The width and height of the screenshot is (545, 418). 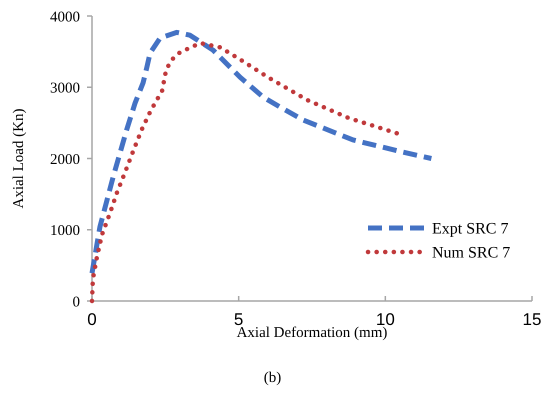 What do you see at coordinates (92, 319) in the screenshot?
I see `x-tick-label: 0` at bounding box center [92, 319].